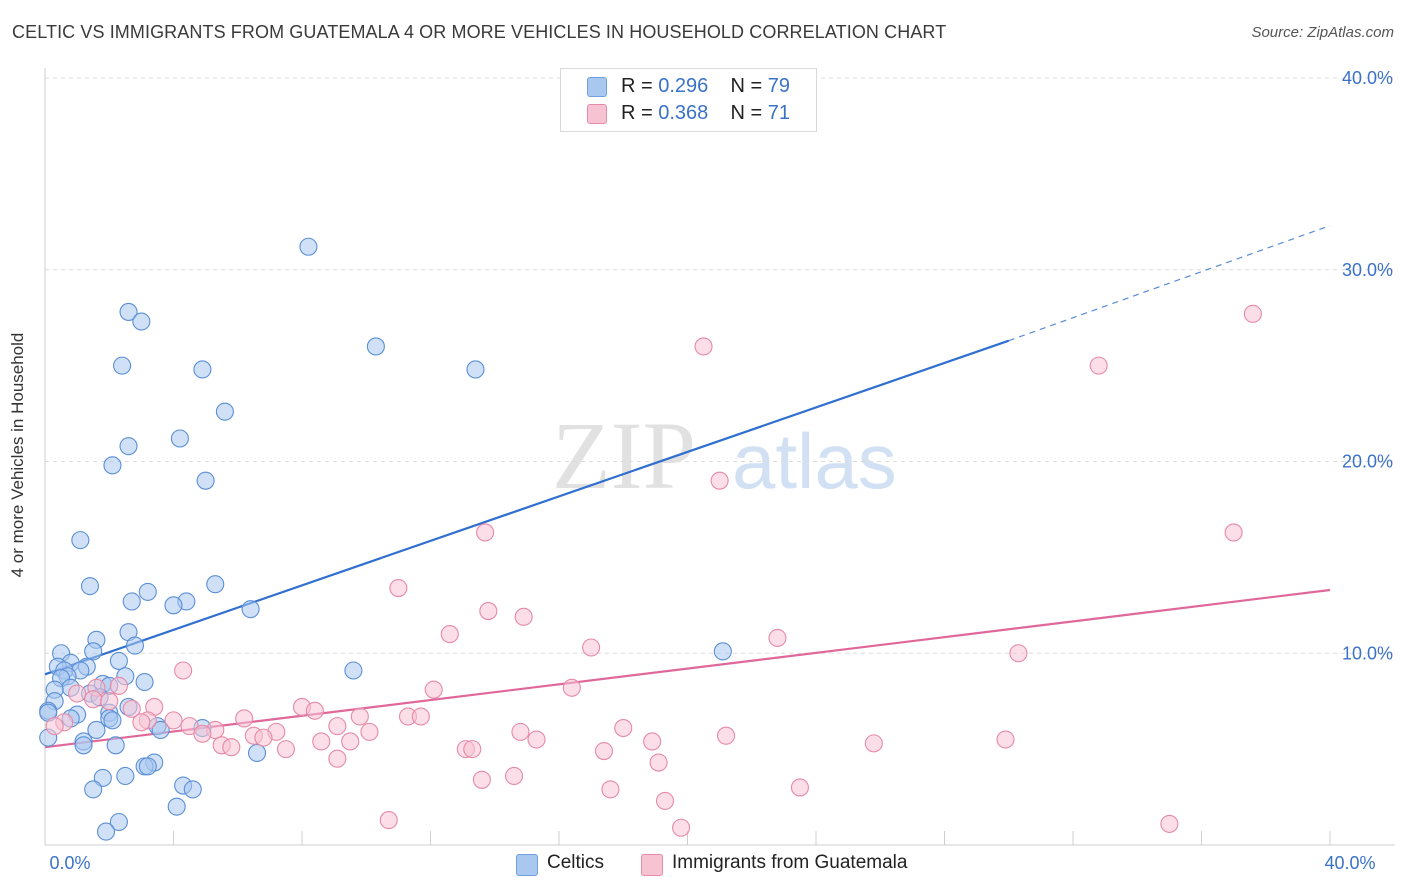  I want to click on y-tick-label: 20.0%, so click(1367, 462).